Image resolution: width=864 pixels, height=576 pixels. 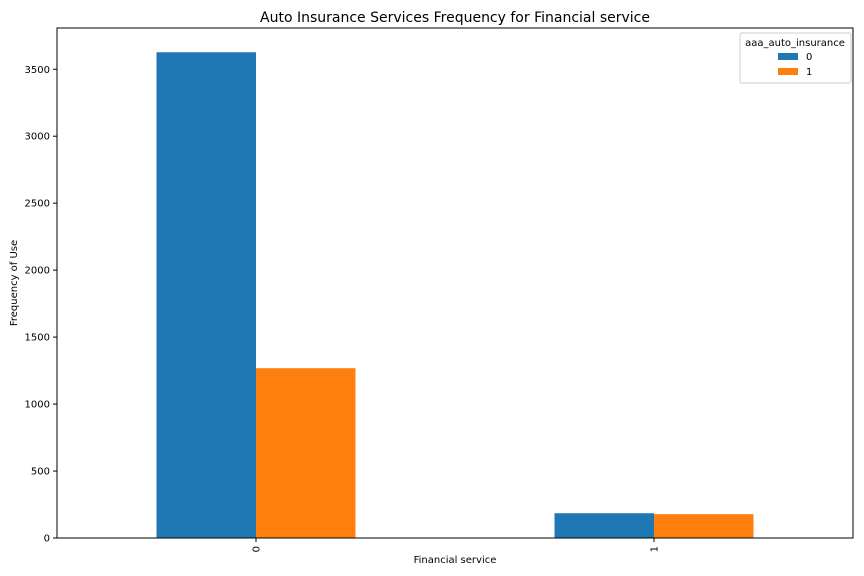 What do you see at coordinates (37, 137) in the screenshot?
I see `y-tick-label: 3000` at bounding box center [37, 137].